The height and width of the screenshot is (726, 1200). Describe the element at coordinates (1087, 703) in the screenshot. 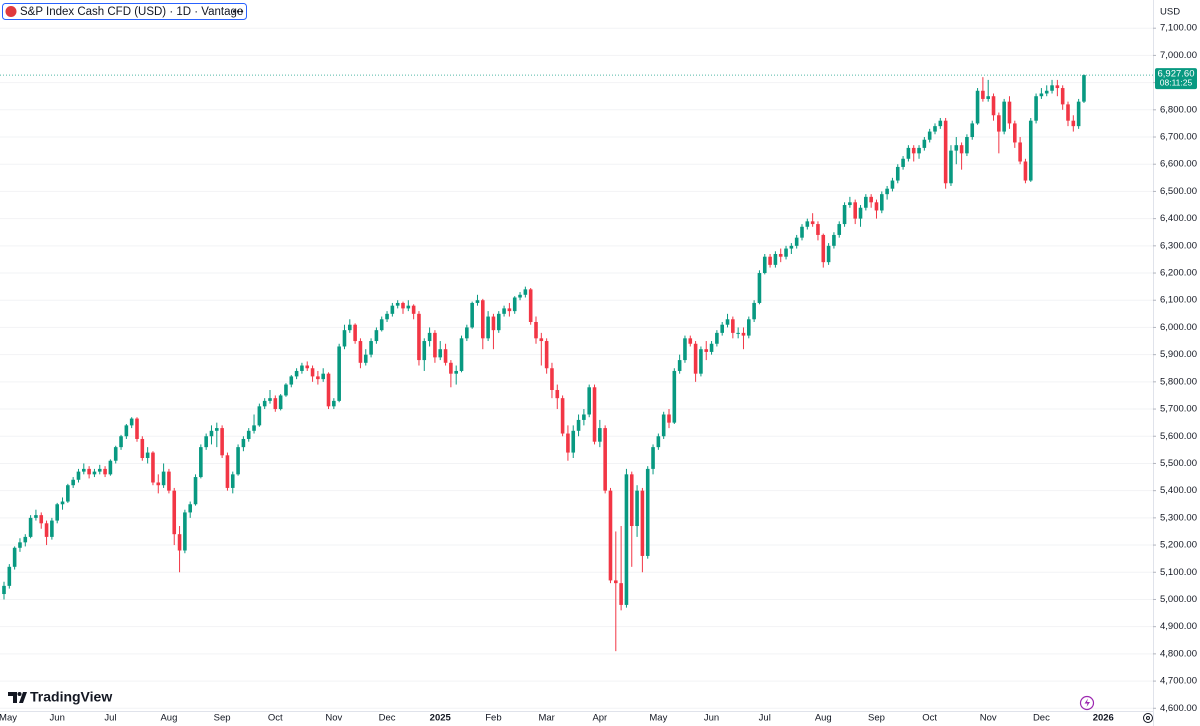

I see `lightning-button` at that location.